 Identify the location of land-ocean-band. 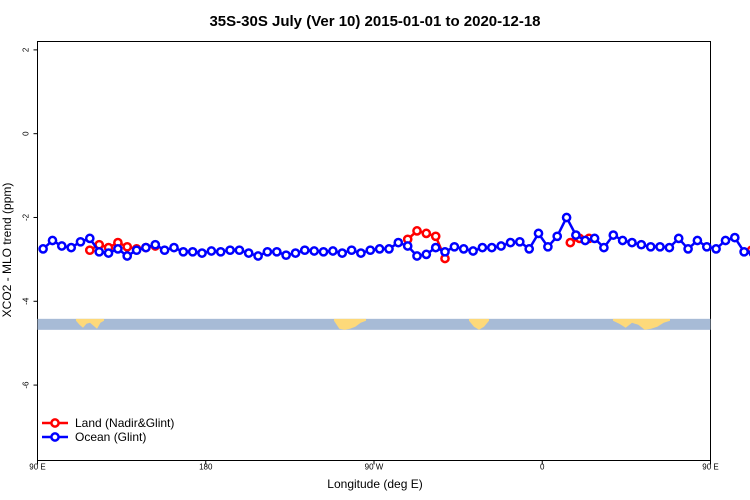
(374, 324).